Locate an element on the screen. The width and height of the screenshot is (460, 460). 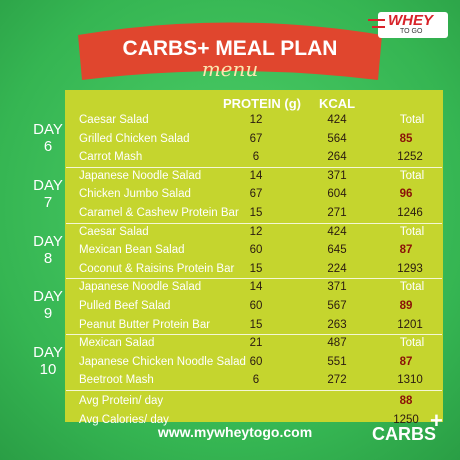
meal-name: Mexican Bean Salad is located at coordinates (132, 250).